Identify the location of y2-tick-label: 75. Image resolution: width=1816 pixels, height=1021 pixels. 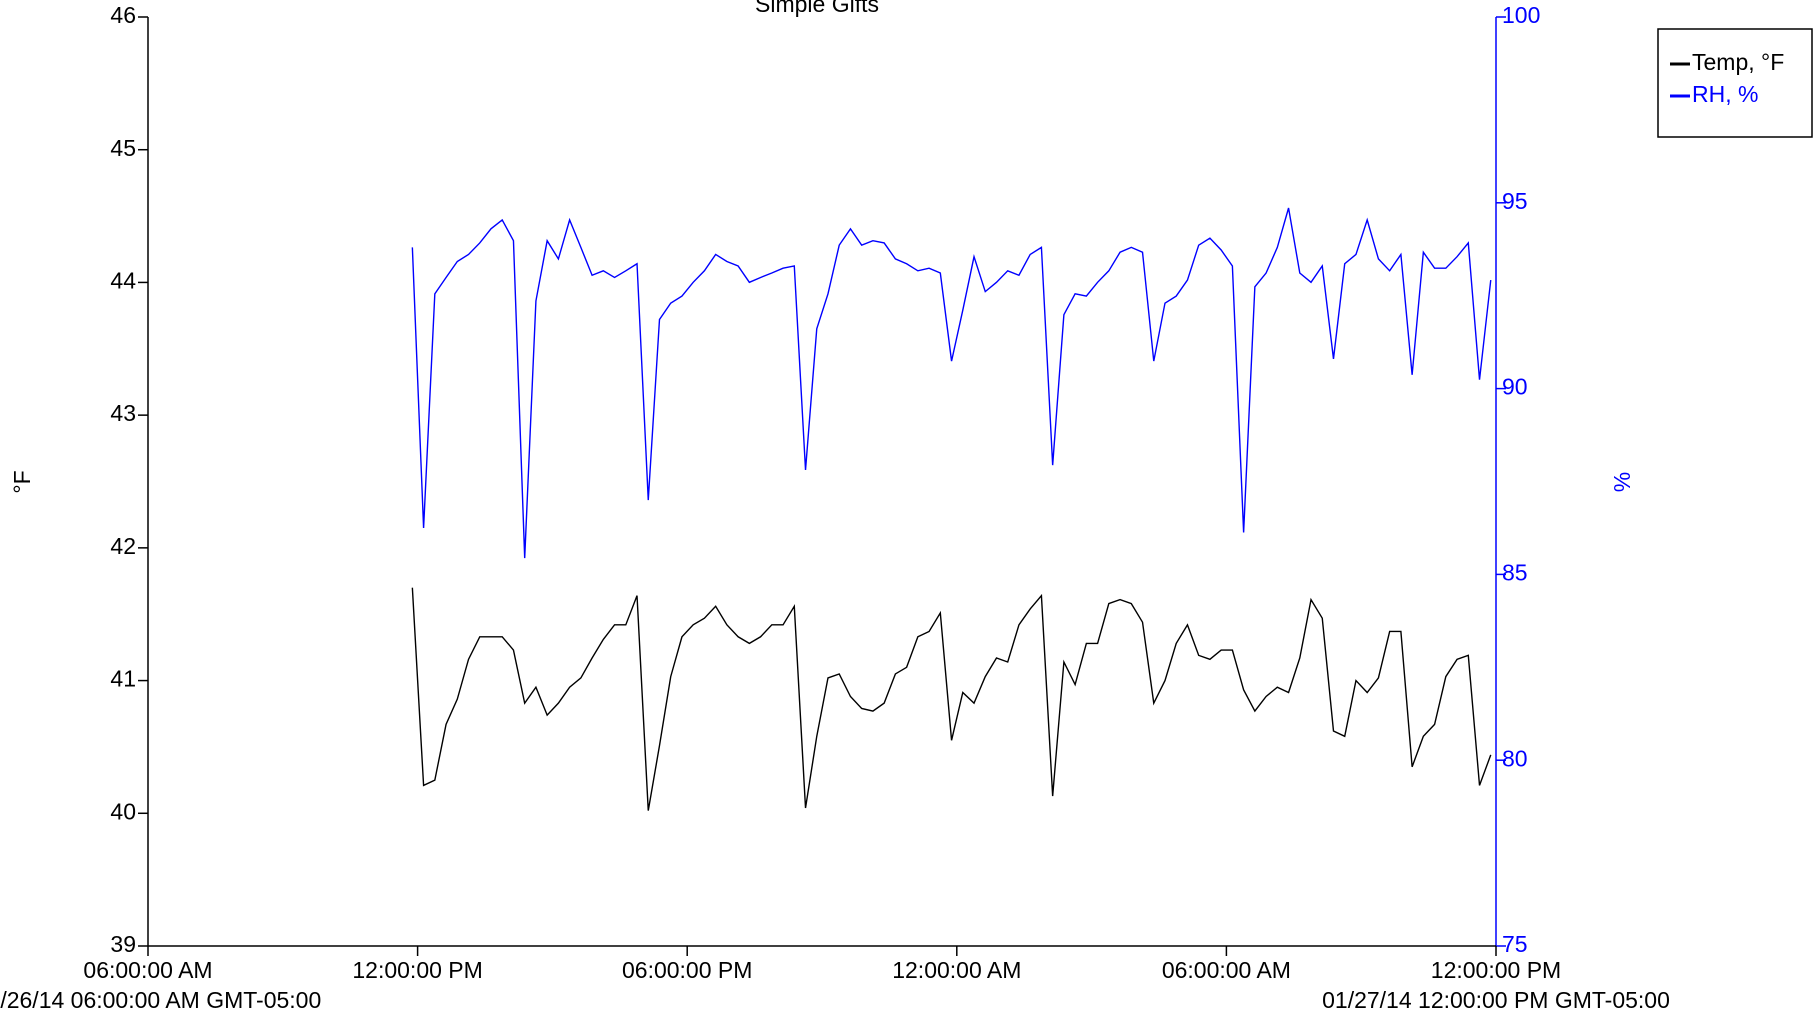
(1515, 944).